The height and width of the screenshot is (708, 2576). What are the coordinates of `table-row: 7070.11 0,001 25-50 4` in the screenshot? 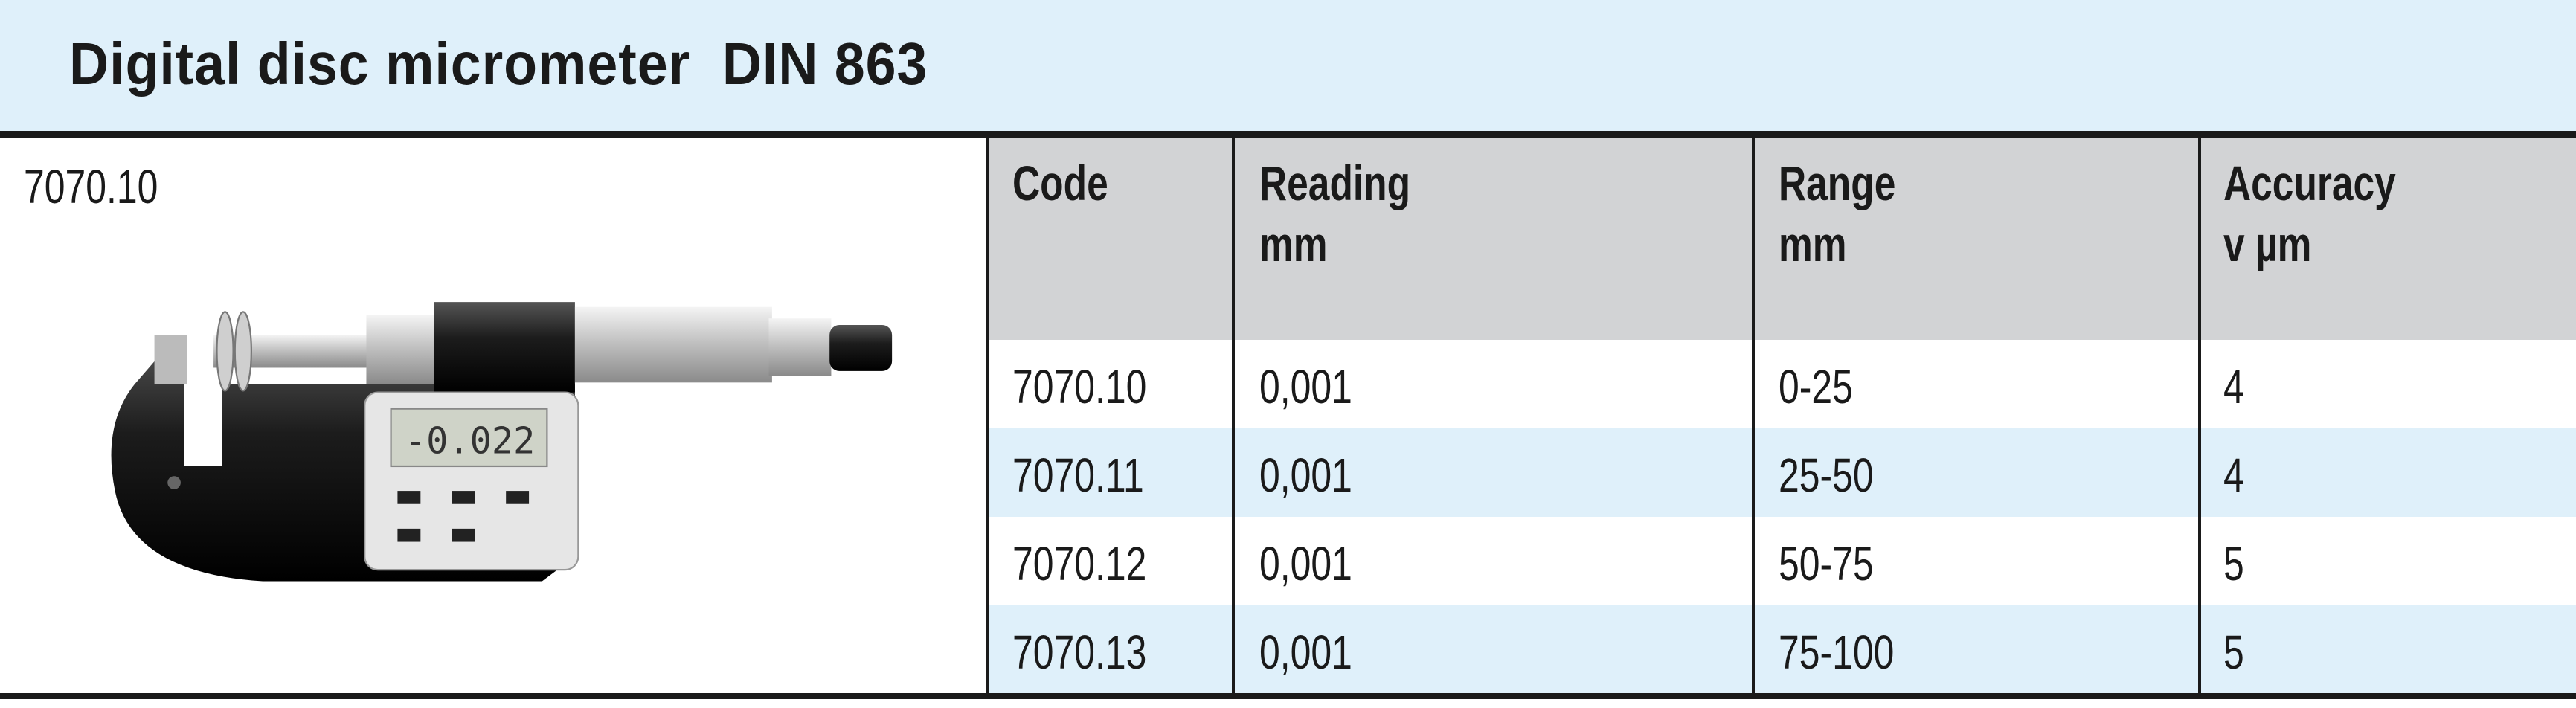 It's located at (1781, 472).